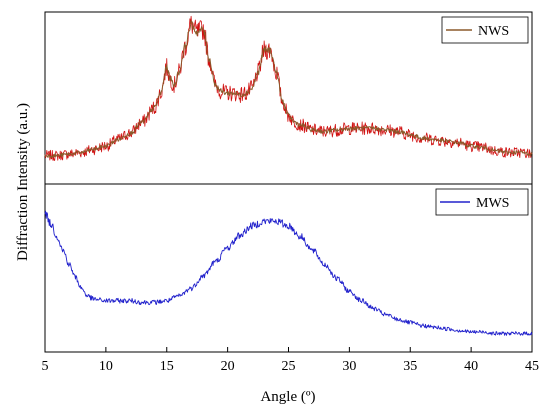 This screenshot has width=550, height=415. I want to click on mws-legend-label: MWS, so click(492, 203).